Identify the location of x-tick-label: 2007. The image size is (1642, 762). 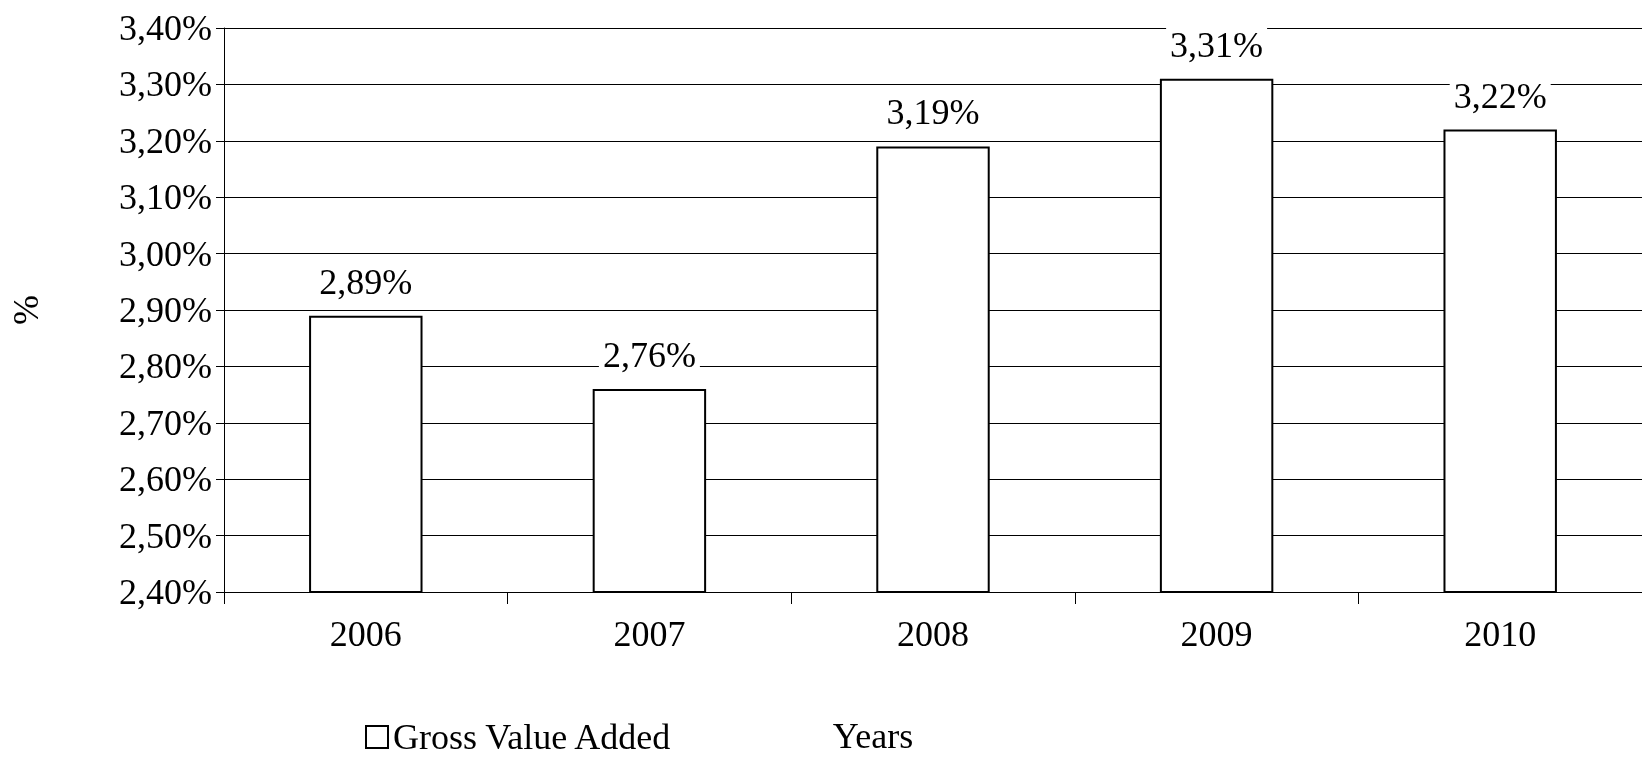
(649, 634).